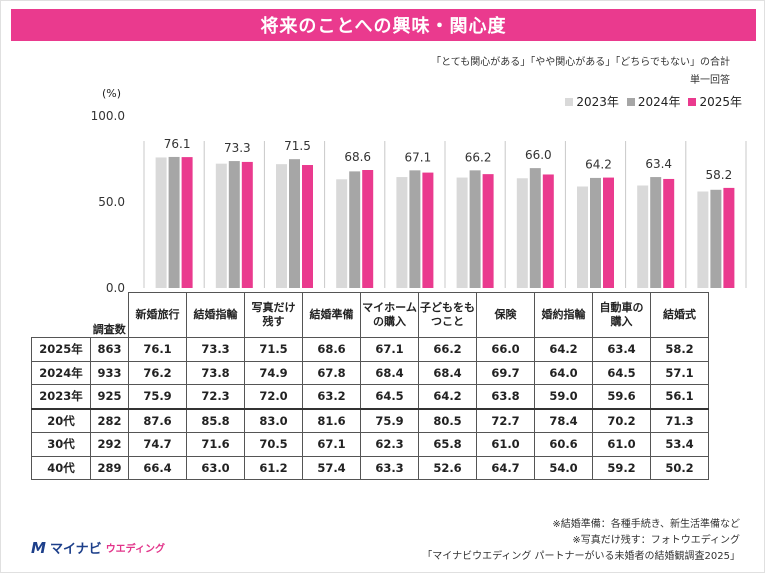 This screenshot has width=765, height=573. What do you see at coordinates (621, 372) in the screenshot?
I see `table-cell: 64.5` at bounding box center [621, 372].